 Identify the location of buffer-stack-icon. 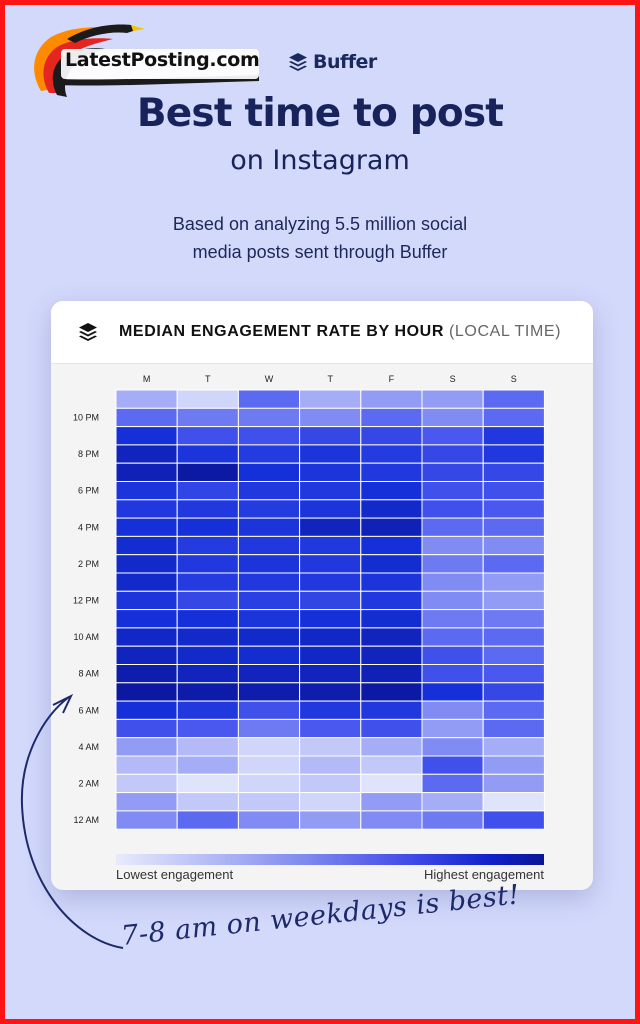
(298, 62).